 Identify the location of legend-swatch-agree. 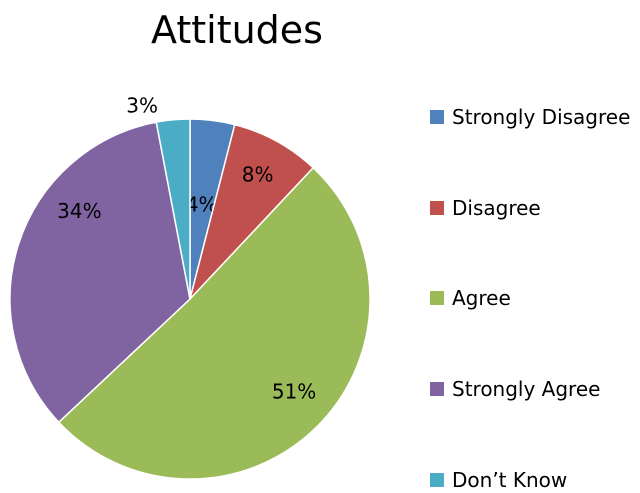
(437, 298).